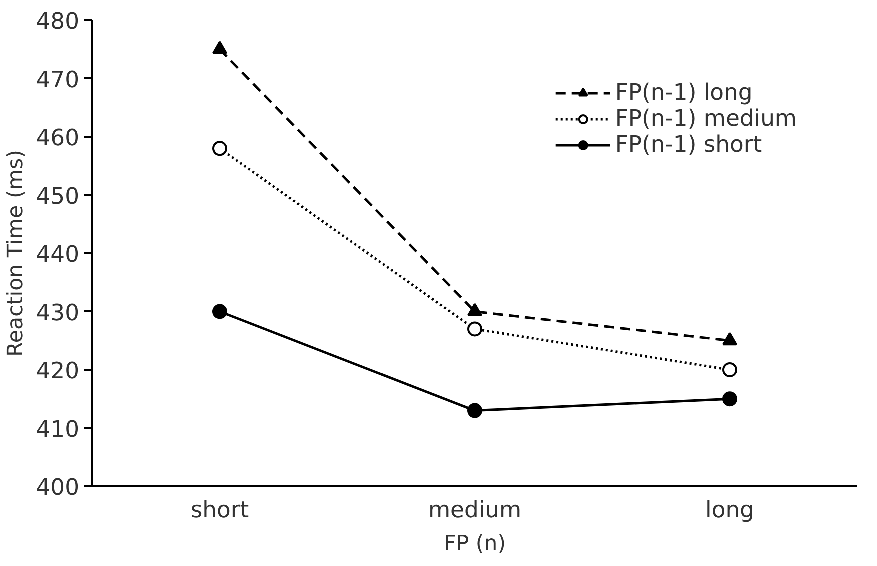 The width and height of the screenshot is (877, 566). Describe the element at coordinates (58, 429) in the screenshot. I see `y-tick-label: 410` at that location.